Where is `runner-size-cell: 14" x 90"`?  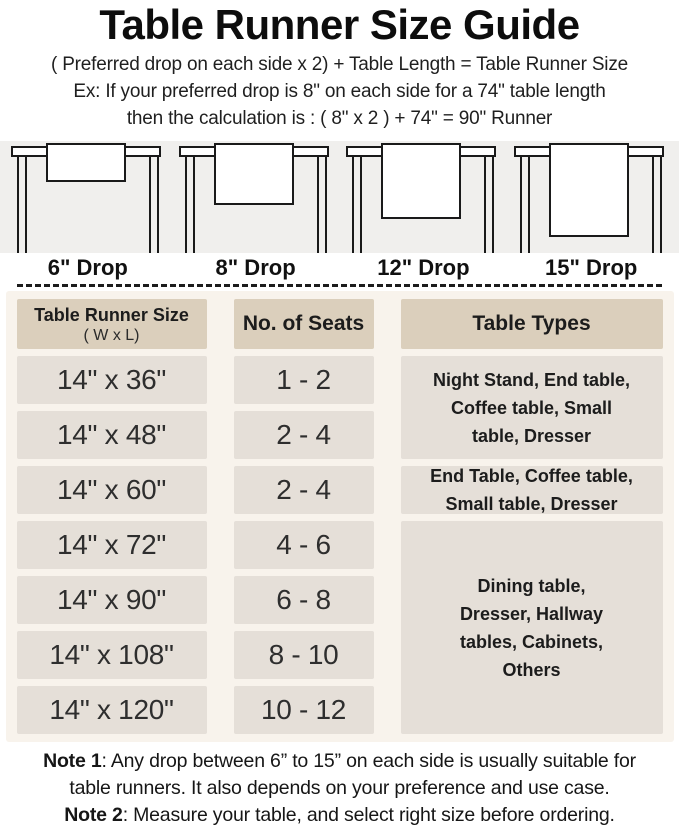
runner-size-cell: 14" x 90" is located at coordinates (111, 600).